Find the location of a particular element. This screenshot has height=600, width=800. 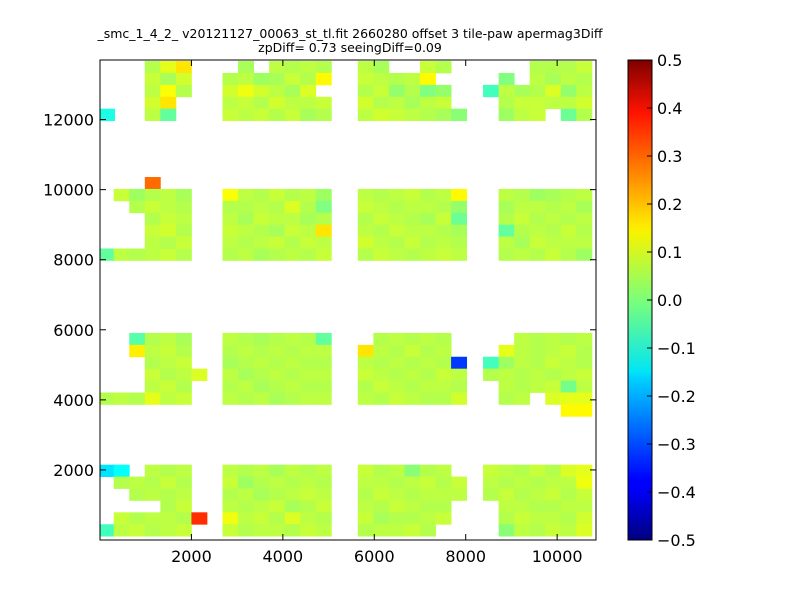

y-tick-label: 2000 is located at coordinates (73, 470).